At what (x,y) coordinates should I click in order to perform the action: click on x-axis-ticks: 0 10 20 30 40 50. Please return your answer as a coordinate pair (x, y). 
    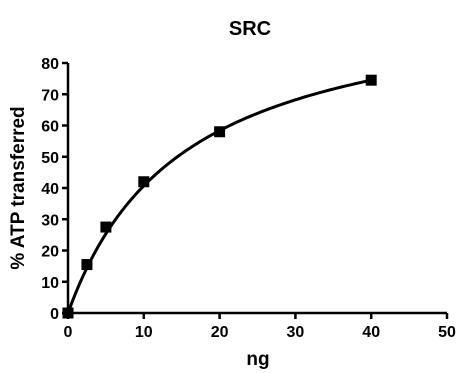
    Looking at the image, I should click on (260, 327).